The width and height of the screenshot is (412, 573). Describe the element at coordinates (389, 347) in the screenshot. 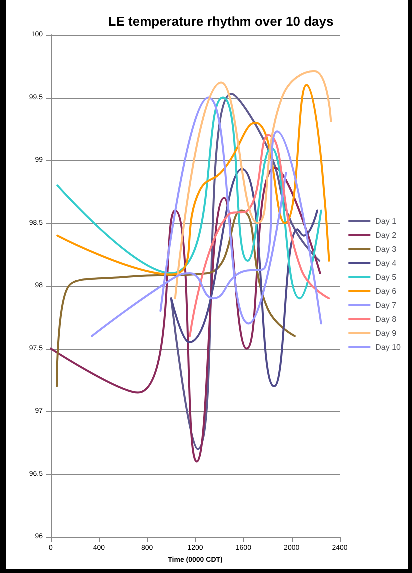

I see `legend-label: Day 10` at that location.